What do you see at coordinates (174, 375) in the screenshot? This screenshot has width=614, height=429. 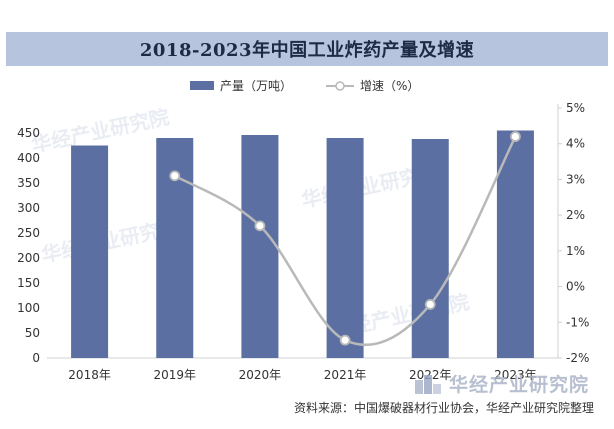 I see `x-tick-label: 2019年` at bounding box center [174, 375].